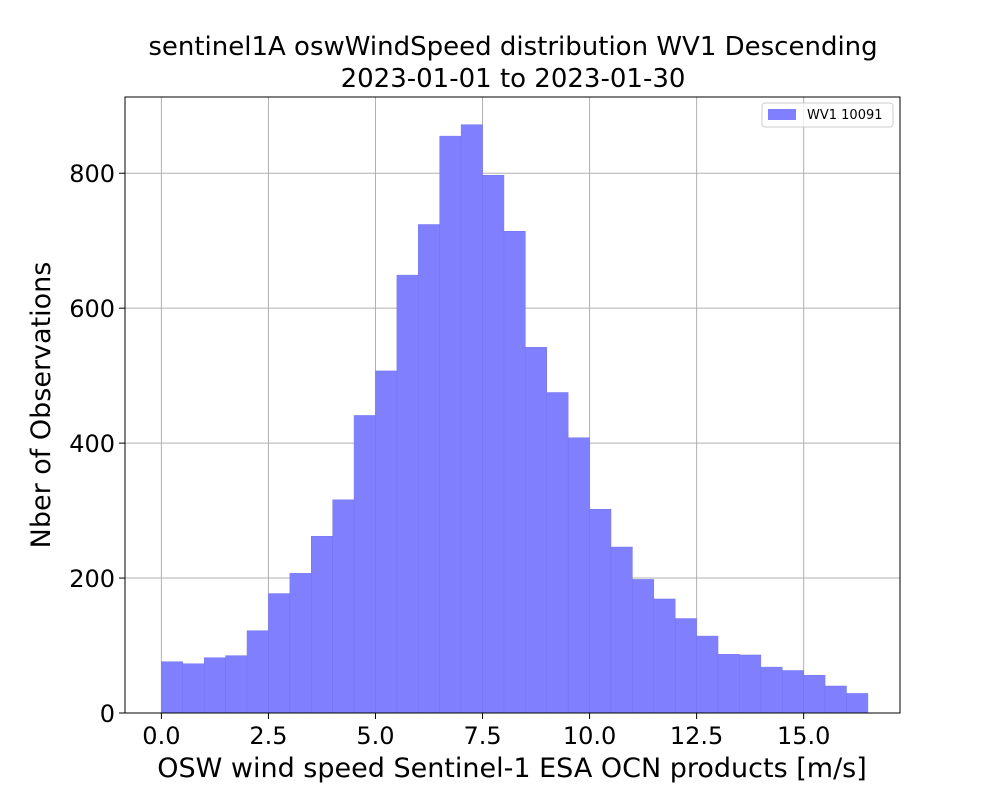 This screenshot has width=1000, height=800. I want to click on y-tick-label: 0, so click(107, 714).